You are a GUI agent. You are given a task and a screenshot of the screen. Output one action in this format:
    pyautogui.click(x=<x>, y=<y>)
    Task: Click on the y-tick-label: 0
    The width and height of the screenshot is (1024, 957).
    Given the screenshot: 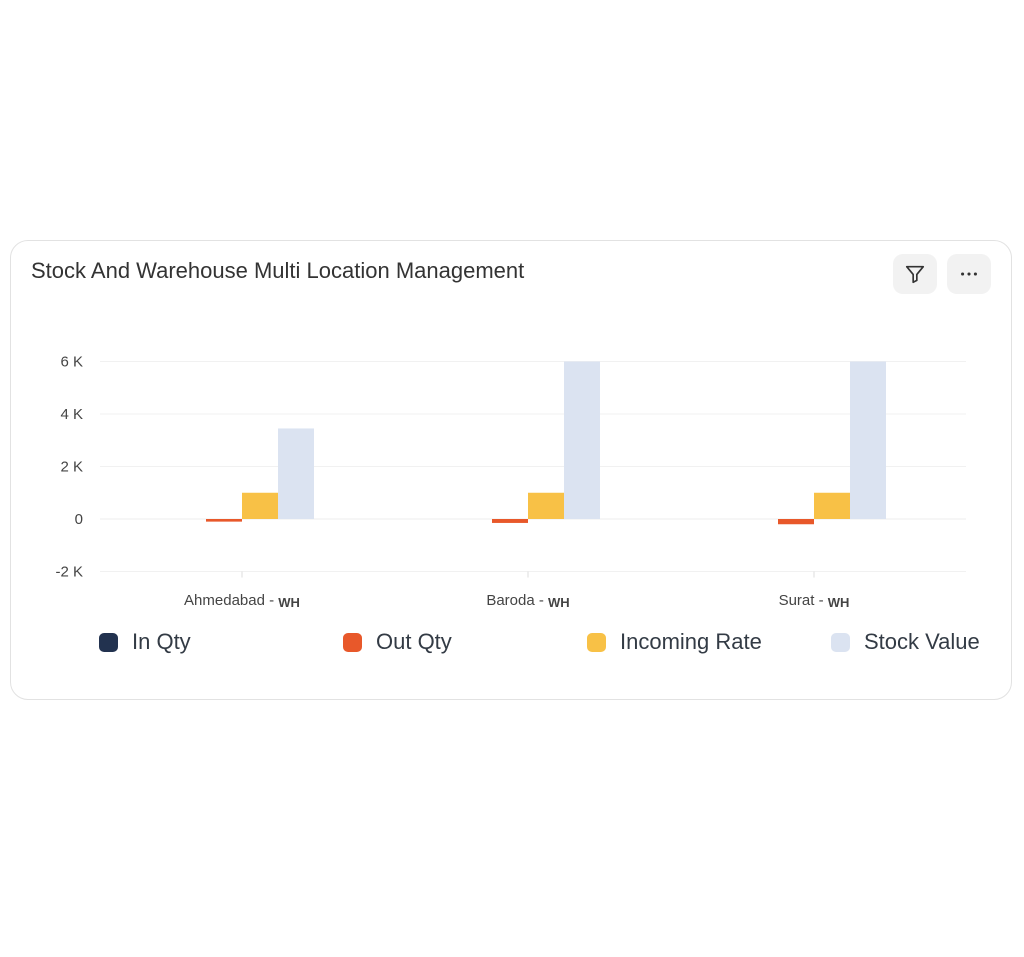 What is the action you would take?
    pyautogui.click(x=79, y=519)
    